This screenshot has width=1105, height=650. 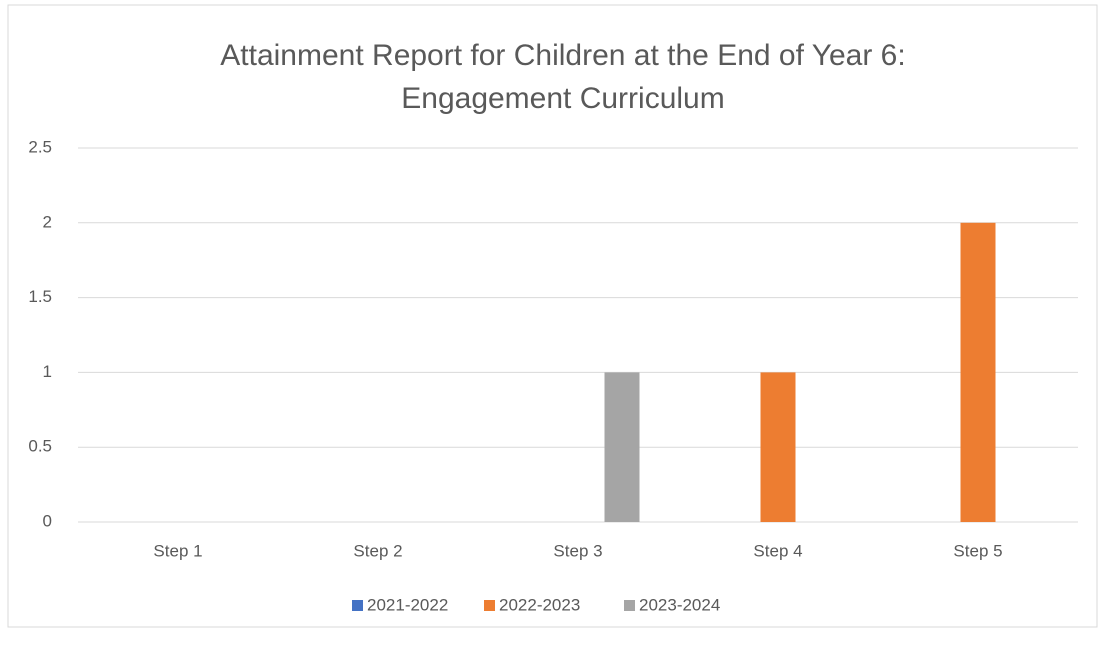 What do you see at coordinates (407, 604) in the screenshot?
I see `legend-label: 2021-2022` at bounding box center [407, 604].